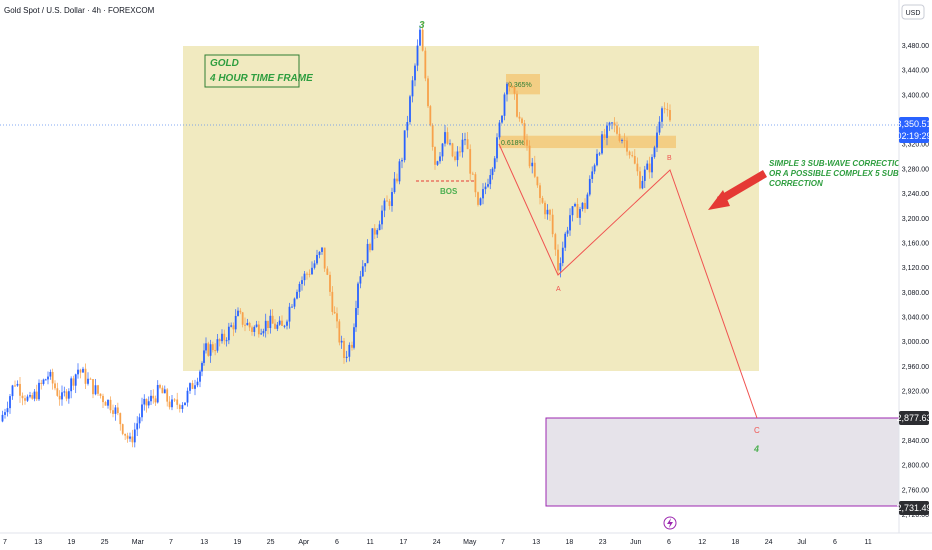 The image size is (932, 550). I want to click on y-tick-label: 3,000.00, so click(915, 342).